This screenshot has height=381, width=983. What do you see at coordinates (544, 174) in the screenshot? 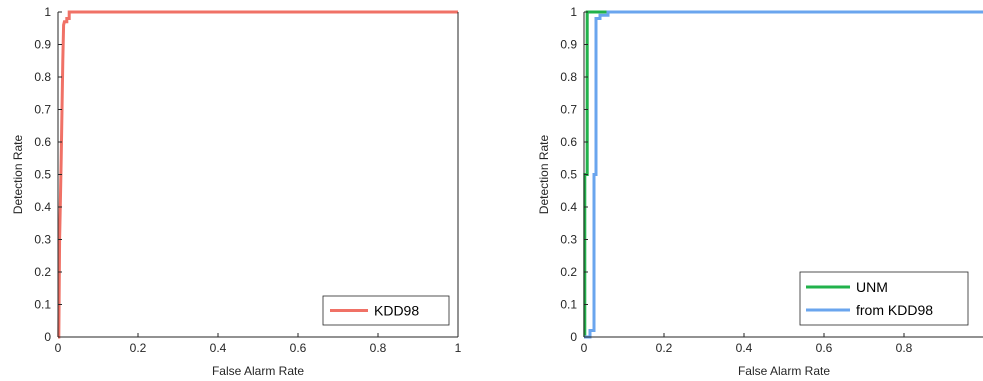
I see `y-axis-label-2: Detection Rate` at bounding box center [544, 174].